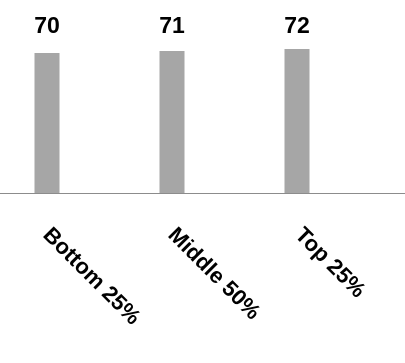 This screenshot has height=363, width=405. I want to click on value-labels-group: 70 71 72, so click(172, 25).